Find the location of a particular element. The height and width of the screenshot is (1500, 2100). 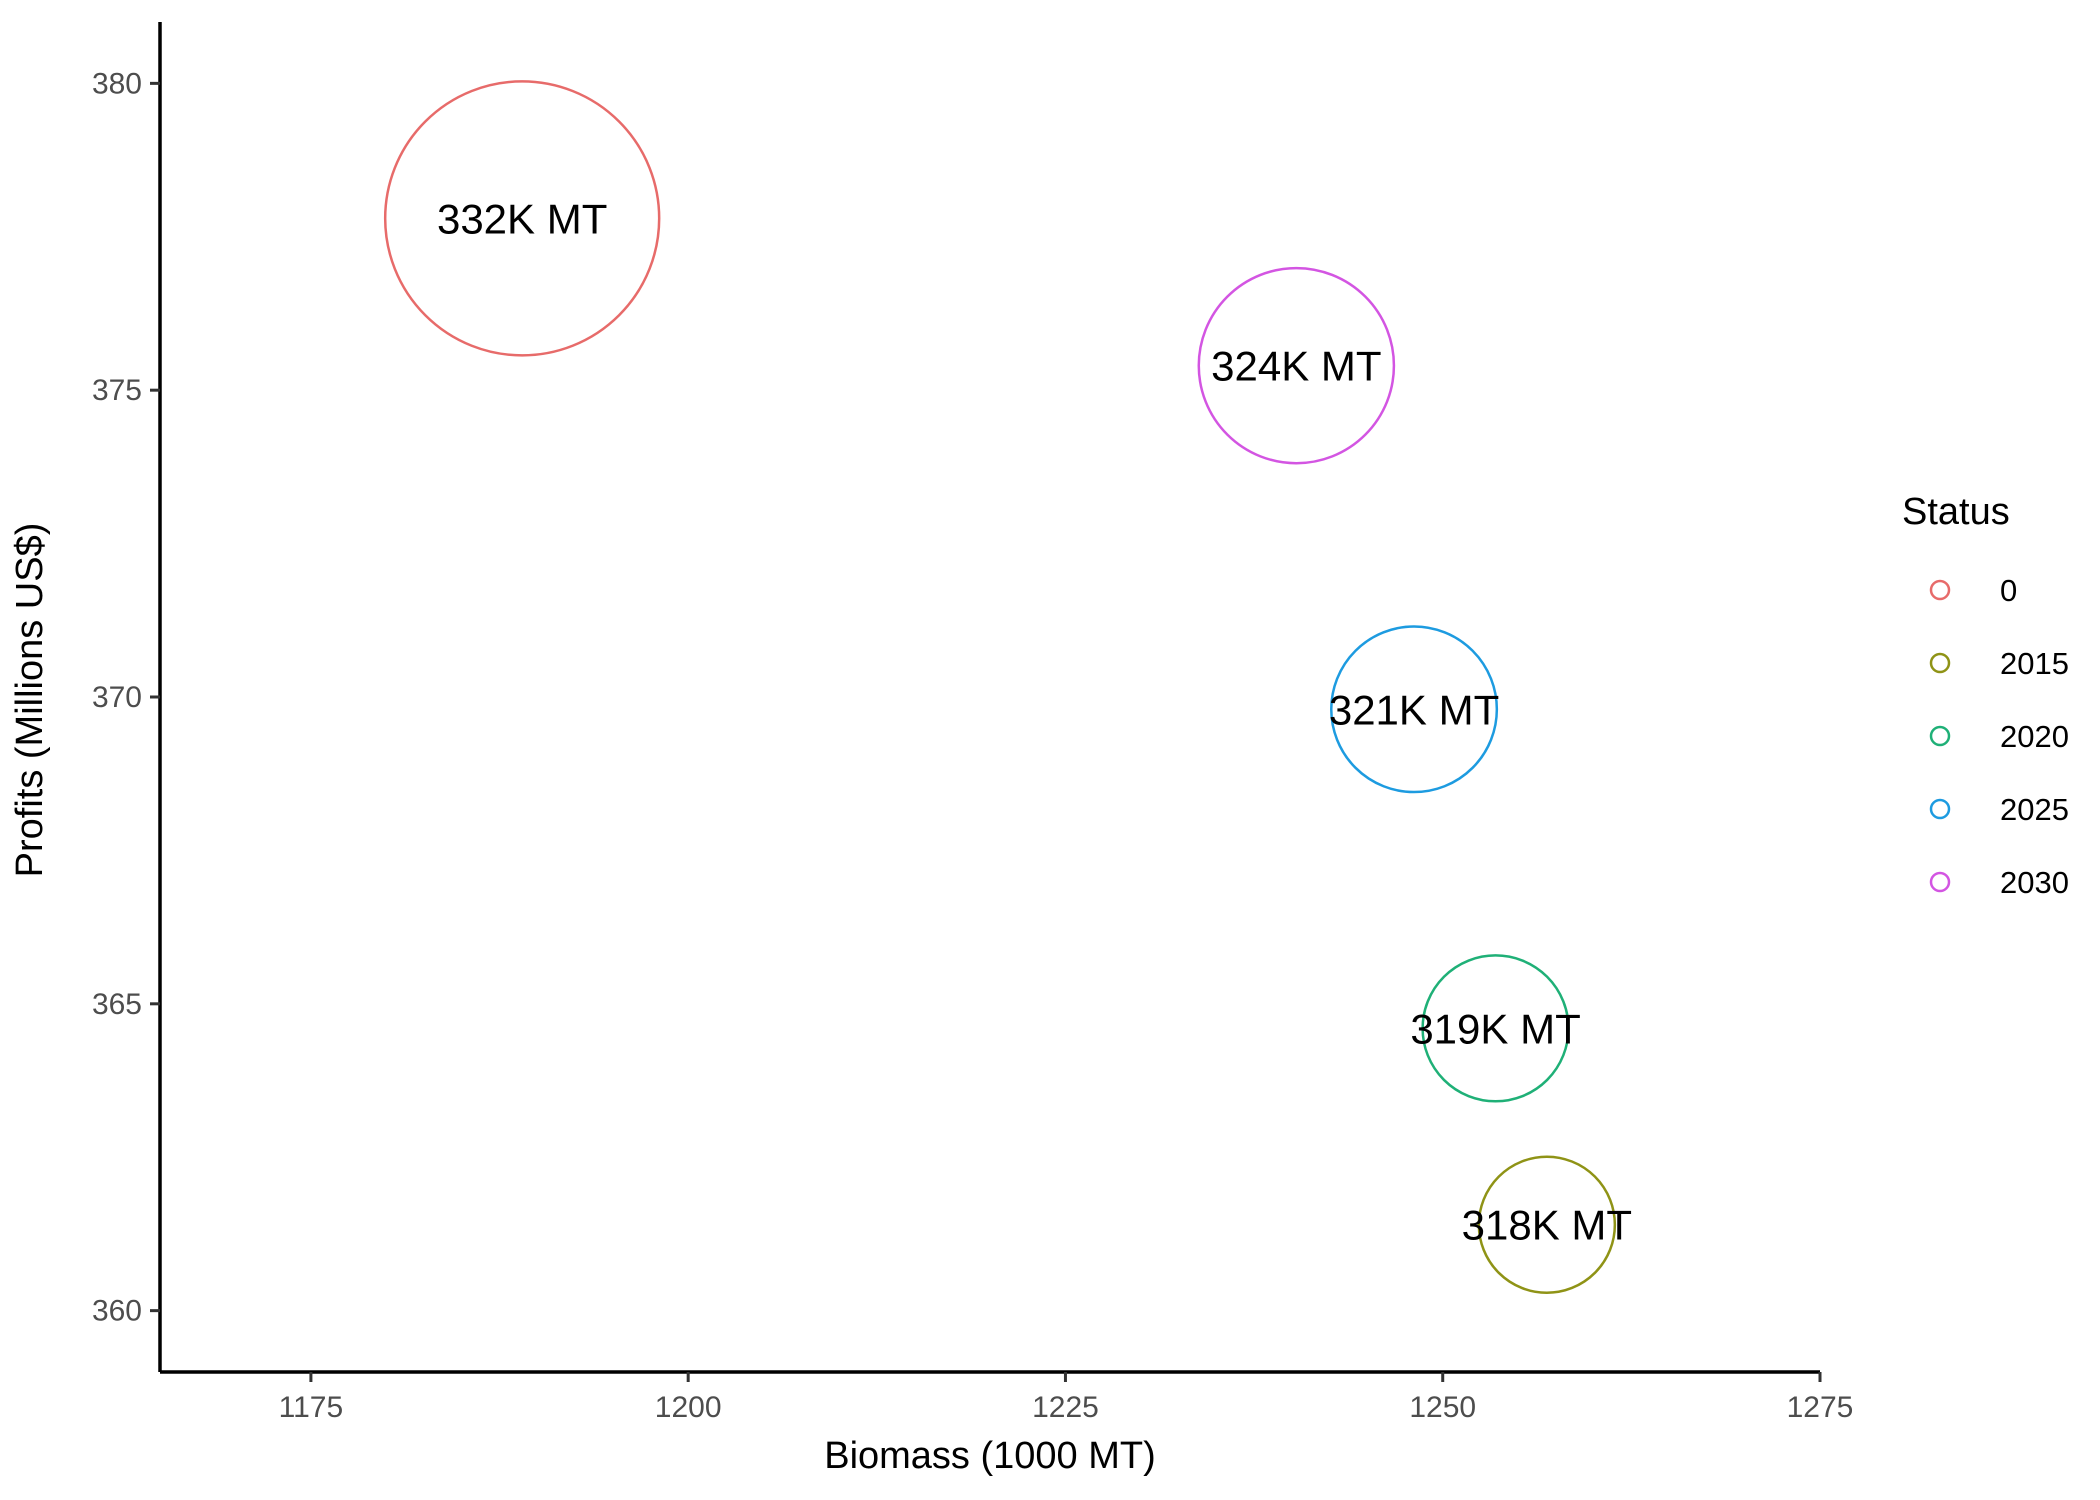

legend-title: Status is located at coordinates (1956, 512).